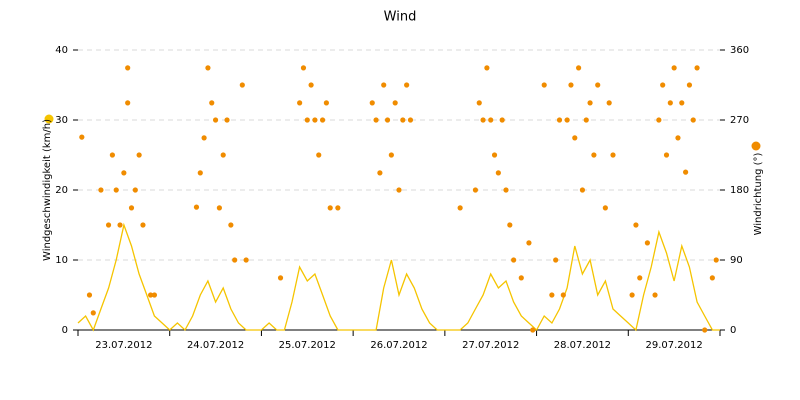 This screenshot has height=400, width=800. I want to click on x-tick-label: 29.07.2012, so click(674, 345).